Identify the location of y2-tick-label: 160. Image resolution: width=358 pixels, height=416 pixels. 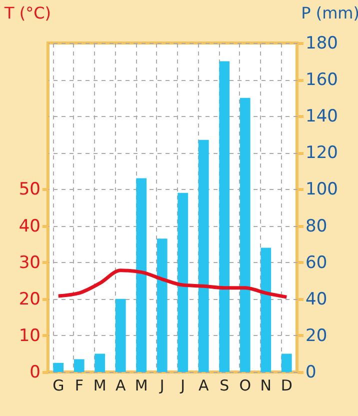
(322, 80).